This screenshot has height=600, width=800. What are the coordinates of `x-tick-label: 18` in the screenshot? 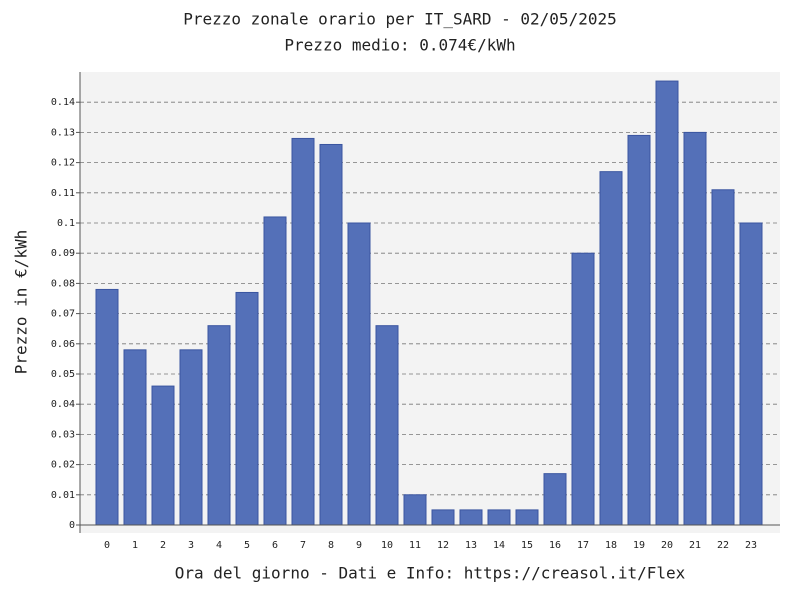 It's located at (611, 545).